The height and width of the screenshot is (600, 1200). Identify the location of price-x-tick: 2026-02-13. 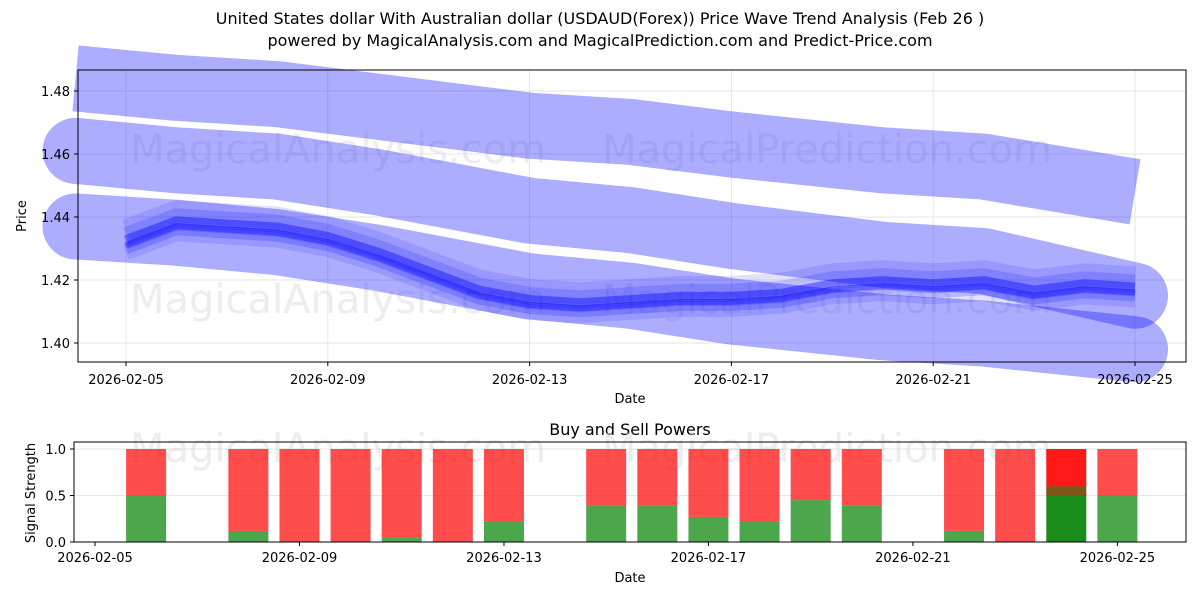
(530, 380).